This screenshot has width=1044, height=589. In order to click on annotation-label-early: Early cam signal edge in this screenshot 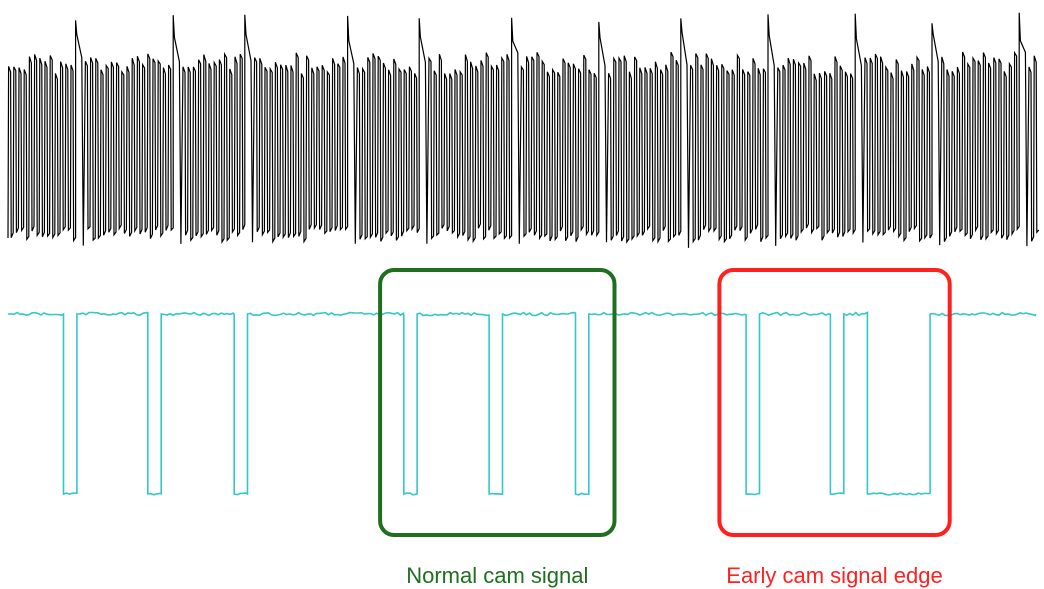, I will do `click(834, 575)`.